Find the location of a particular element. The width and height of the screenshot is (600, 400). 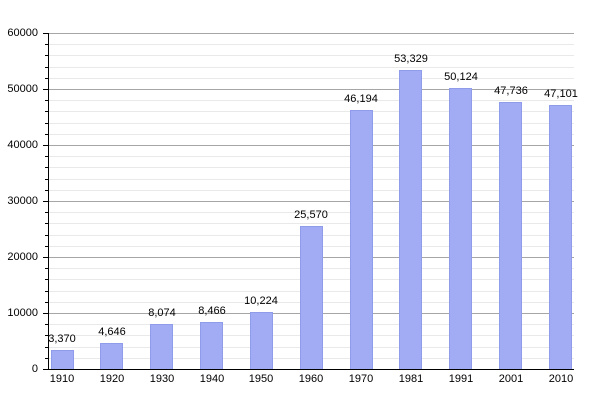

x-axis-tick-label: 2010 is located at coordinates (561, 379).